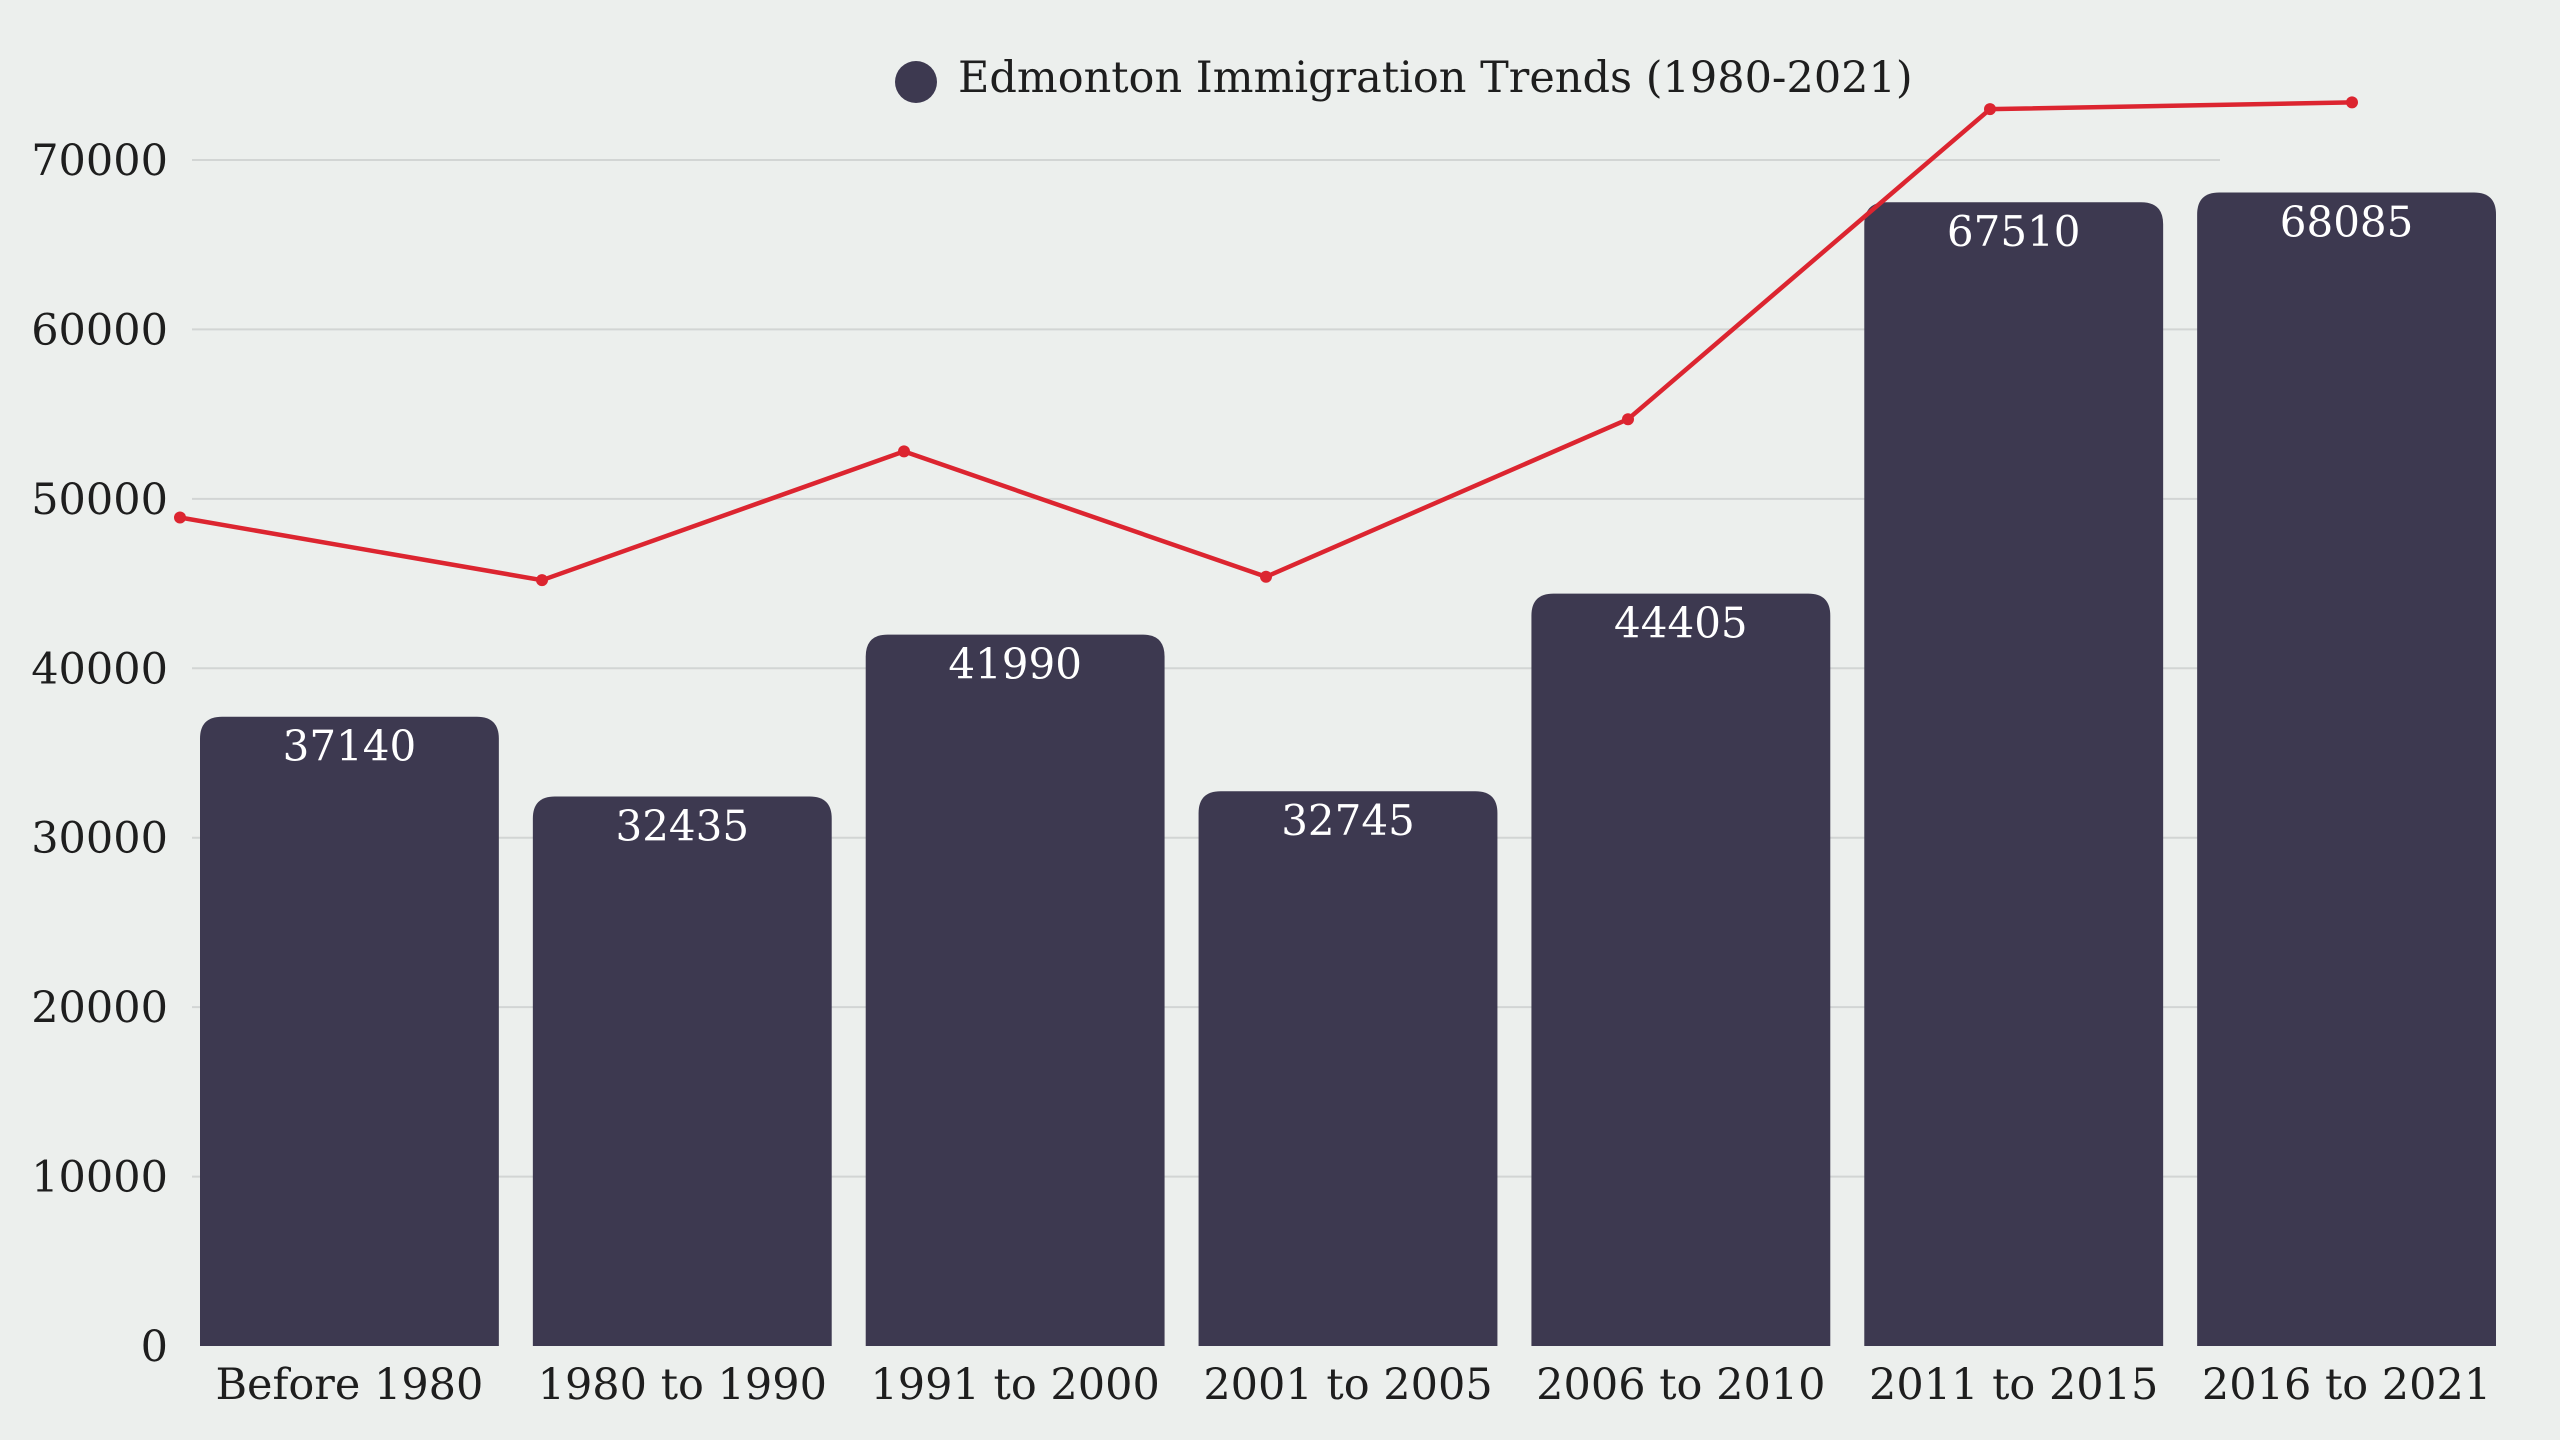  What do you see at coordinates (99, 1178) in the screenshot?
I see `y-tick-label: 10000` at bounding box center [99, 1178].